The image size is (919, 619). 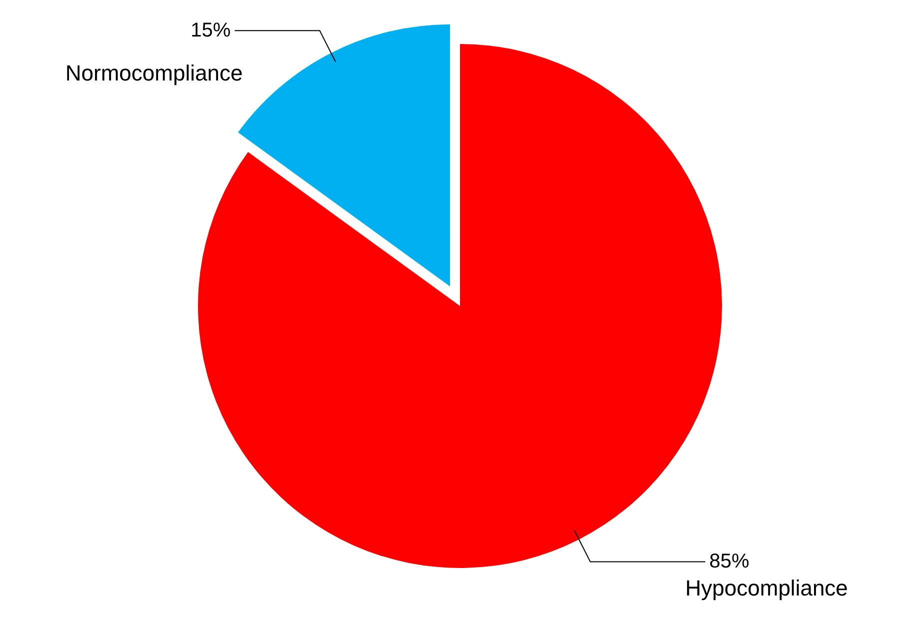 I want to click on slice-label: Hypocompliance, so click(x=766, y=588).